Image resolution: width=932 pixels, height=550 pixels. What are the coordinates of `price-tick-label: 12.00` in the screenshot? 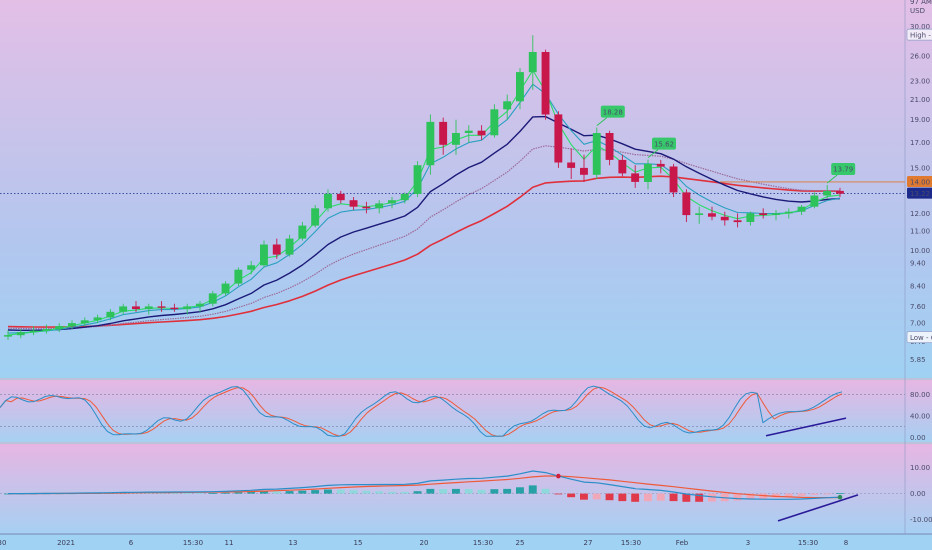 It's located at (920, 214).